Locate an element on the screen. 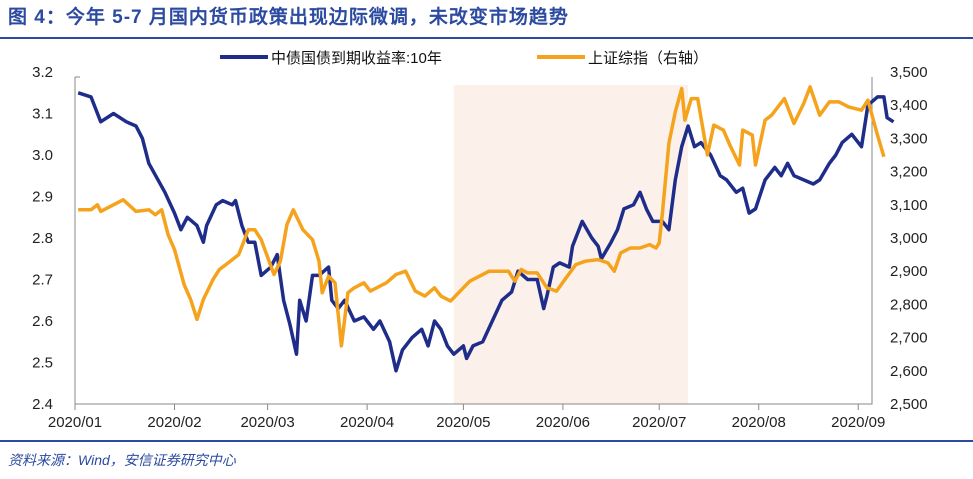 The height and width of the screenshot is (479, 973). x-tick-label: 2020/05 is located at coordinates (463, 422).